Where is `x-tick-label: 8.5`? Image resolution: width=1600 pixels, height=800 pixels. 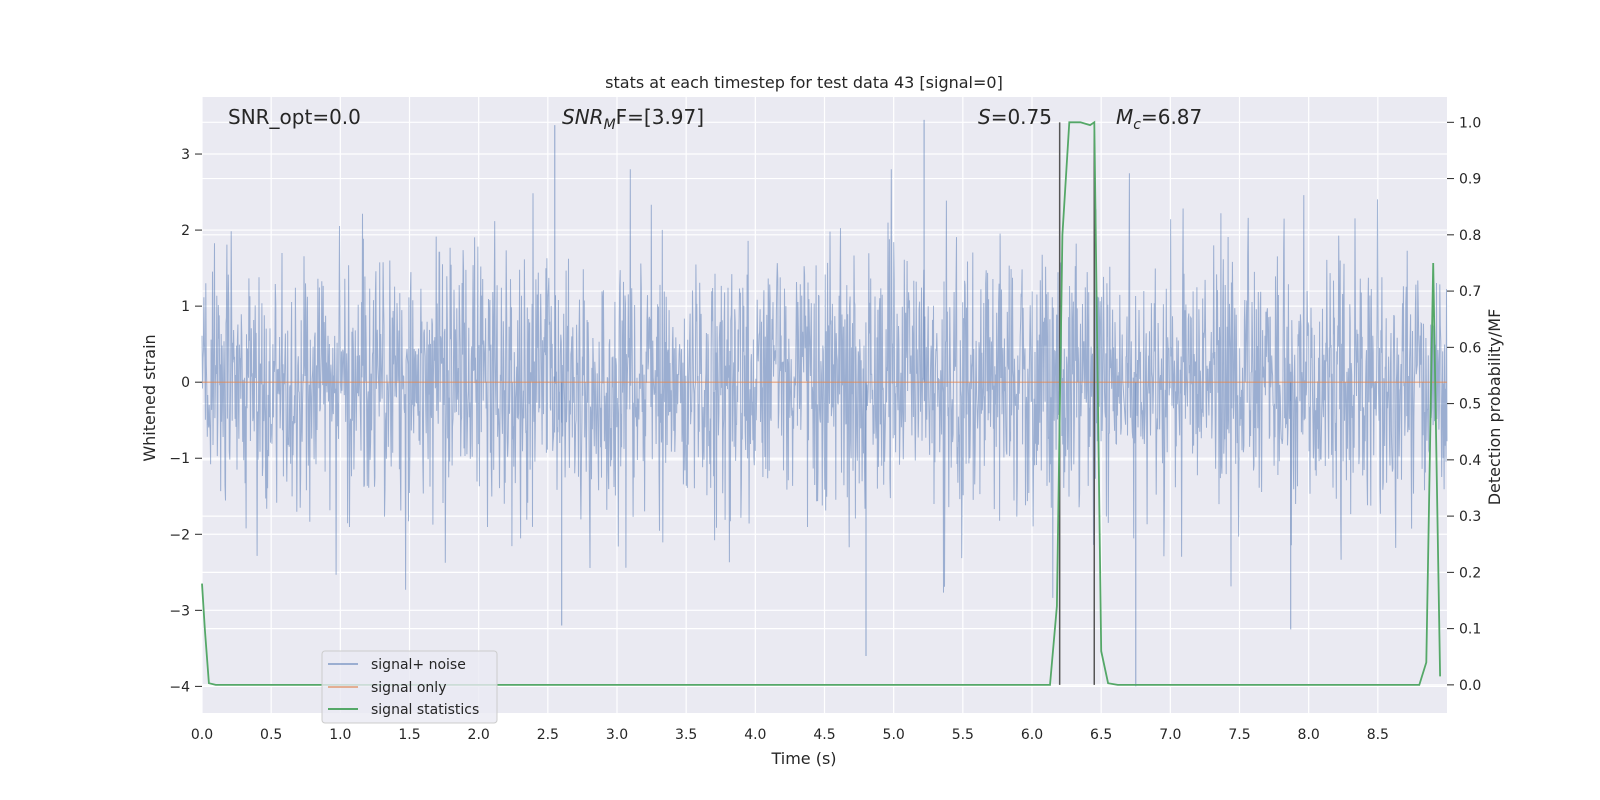 x-tick-label: 8.5 is located at coordinates (1378, 735).